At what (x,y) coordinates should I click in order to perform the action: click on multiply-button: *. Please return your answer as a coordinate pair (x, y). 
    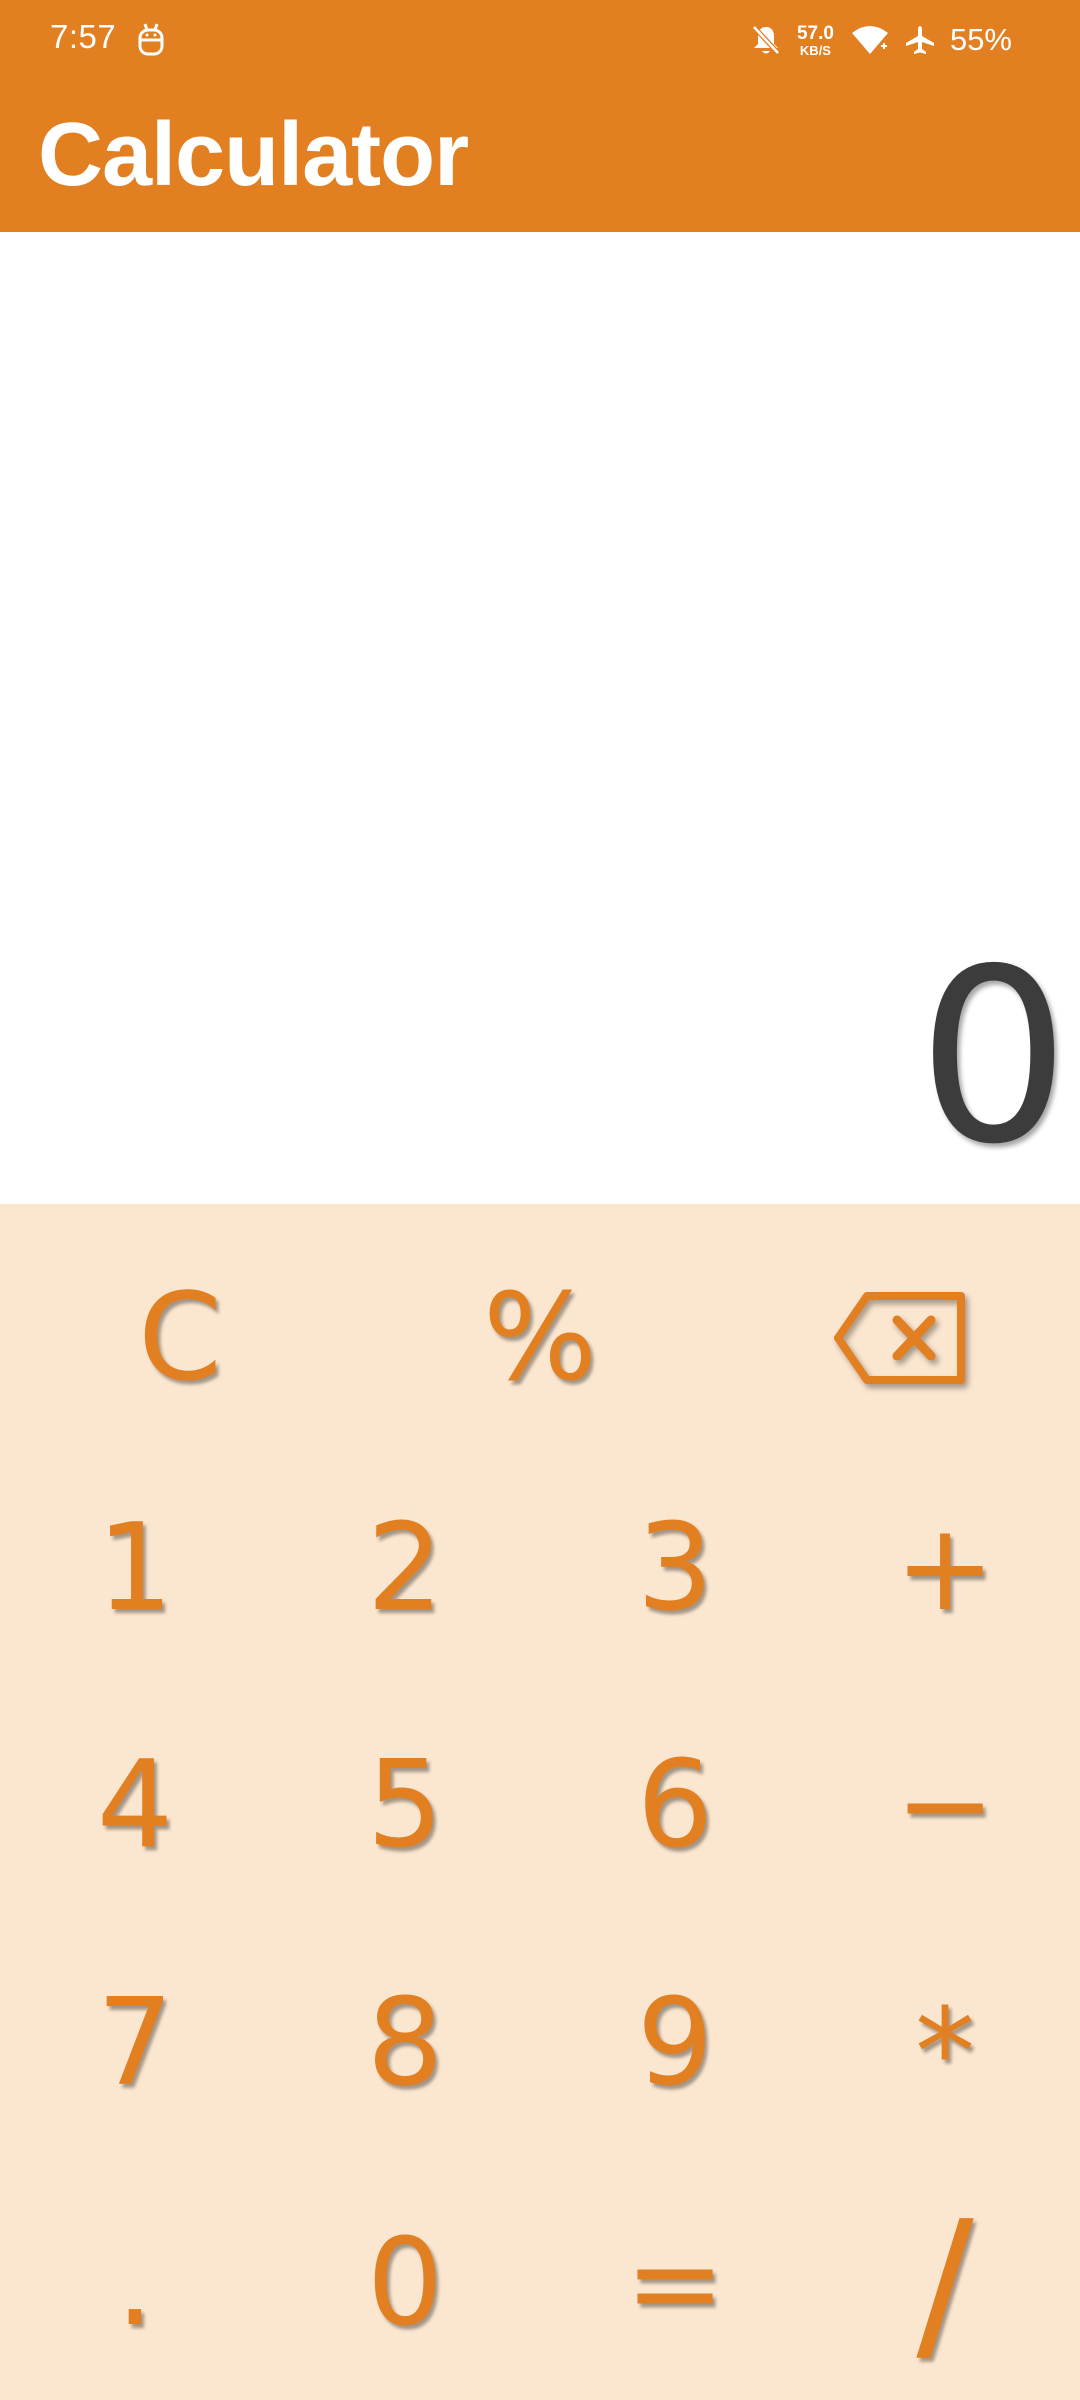
    Looking at the image, I should click on (945, 2053).